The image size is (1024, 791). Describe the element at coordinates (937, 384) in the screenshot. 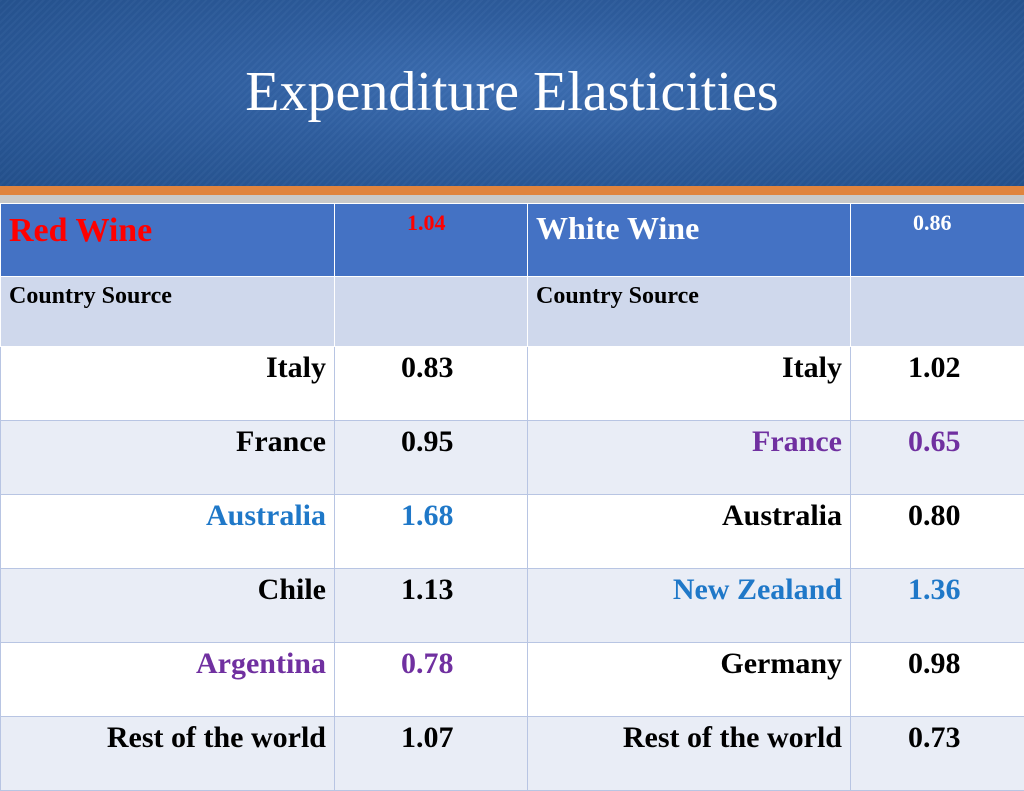

I see `white-value: 1.02` at that location.